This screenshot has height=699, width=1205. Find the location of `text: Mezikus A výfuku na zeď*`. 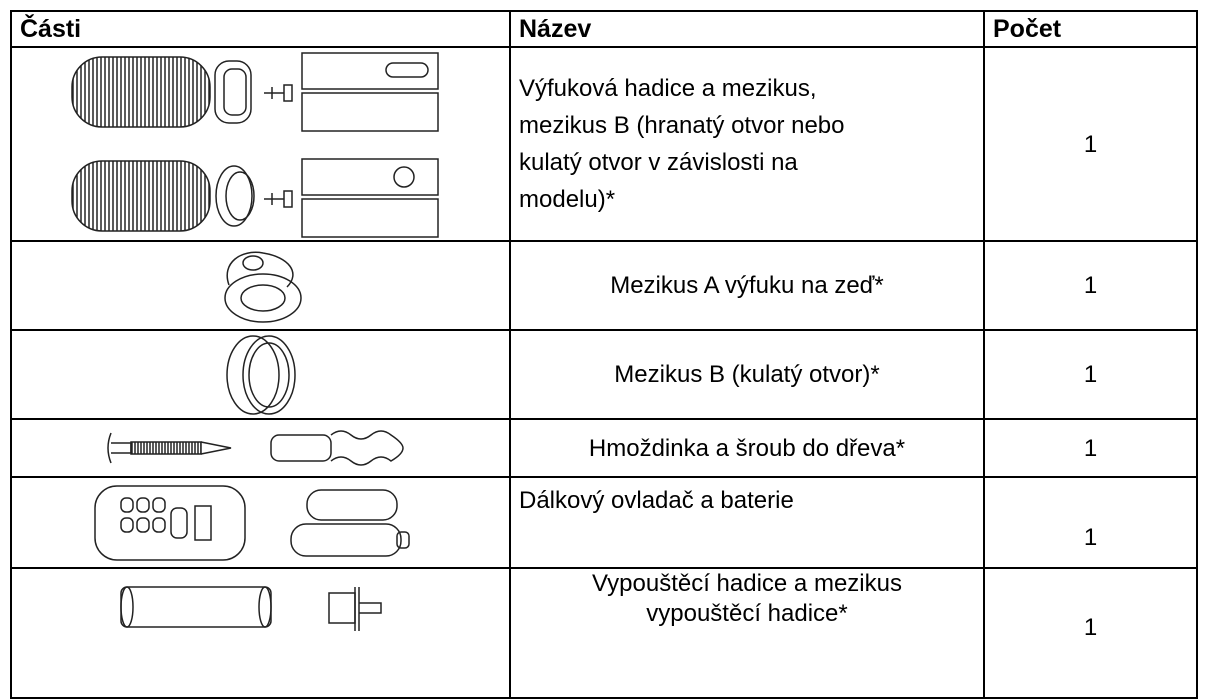

text: Mezikus A výfuku na zeď* is located at coordinates (747, 285).